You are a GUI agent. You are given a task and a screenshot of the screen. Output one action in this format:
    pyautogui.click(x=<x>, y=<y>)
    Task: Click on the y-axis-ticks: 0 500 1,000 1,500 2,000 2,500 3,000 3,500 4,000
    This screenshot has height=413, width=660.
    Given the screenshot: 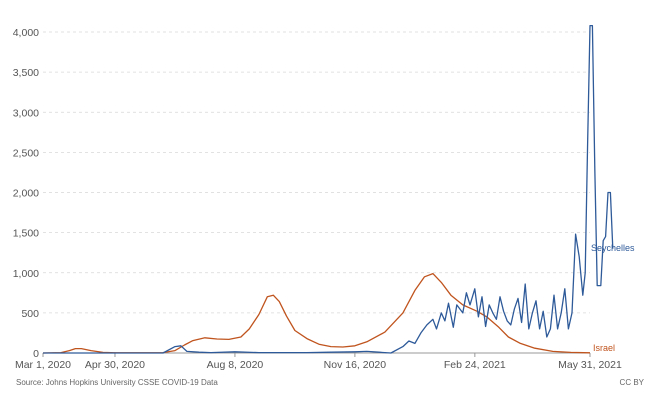 What is the action you would take?
    pyautogui.click(x=26, y=193)
    